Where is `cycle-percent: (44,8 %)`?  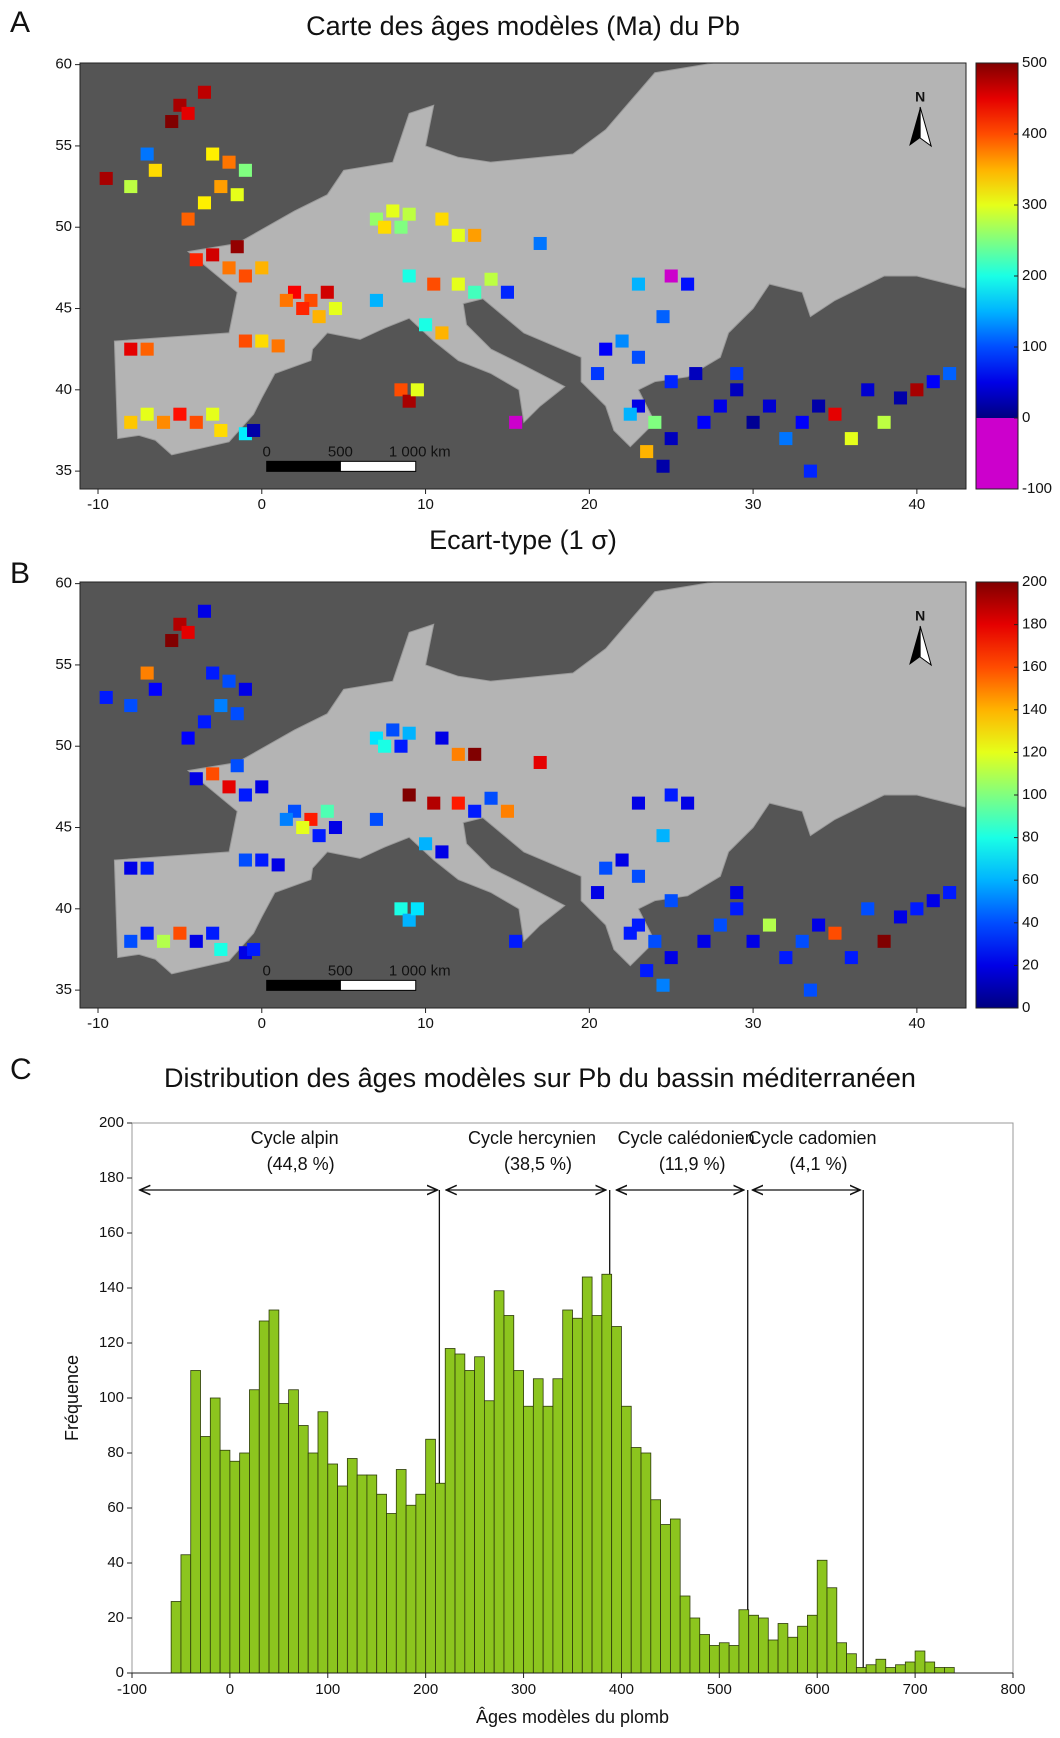 cycle-percent: (44,8 %) is located at coordinates (301, 1164).